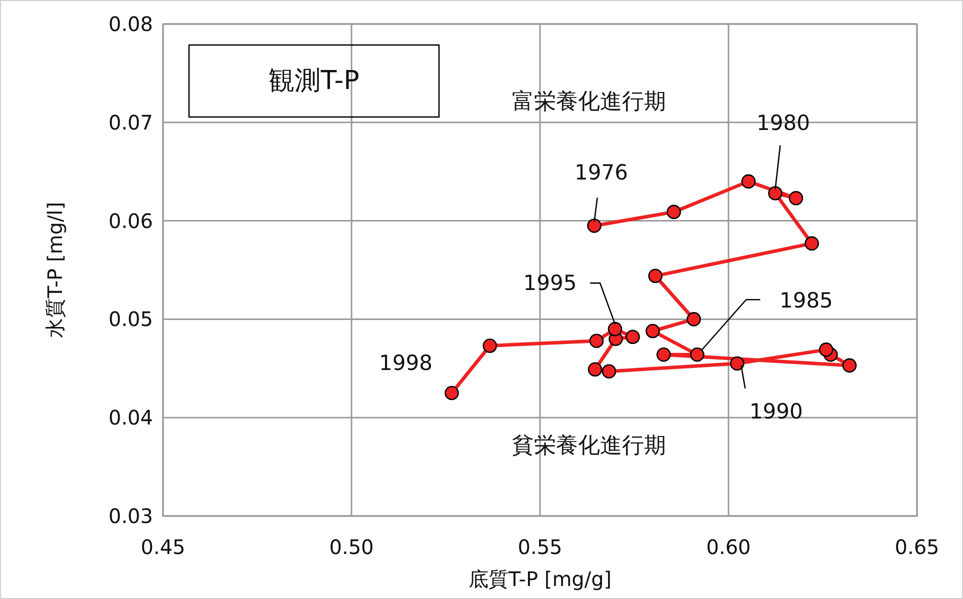 The height and width of the screenshot is (599, 963). I want to click on annotation: 1995, so click(550, 283).